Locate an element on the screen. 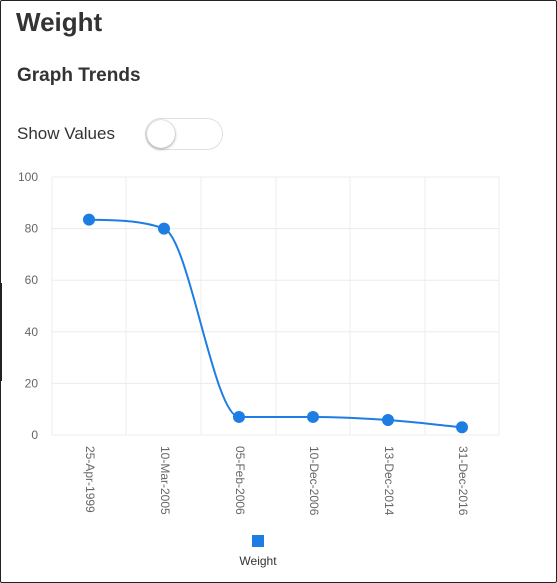  x-tick-label: 13-Dec-2014 is located at coordinates (389, 481).